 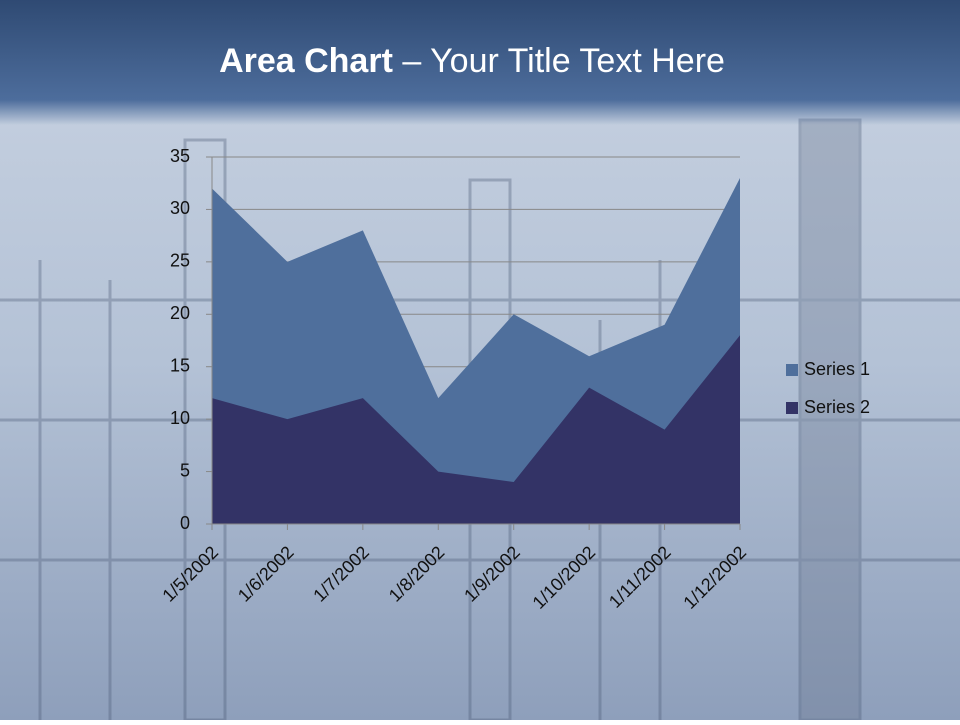 What do you see at coordinates (185, 523) in the screenshot?
I see `y-tick-label: 0` at bounding box center [185, 523].